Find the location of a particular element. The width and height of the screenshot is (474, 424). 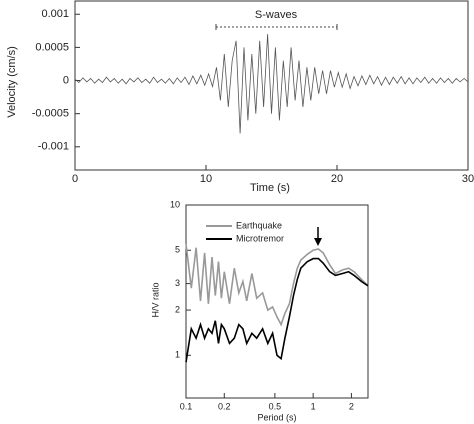

x-tick-label: 2 is located at coordinates (351, 406).